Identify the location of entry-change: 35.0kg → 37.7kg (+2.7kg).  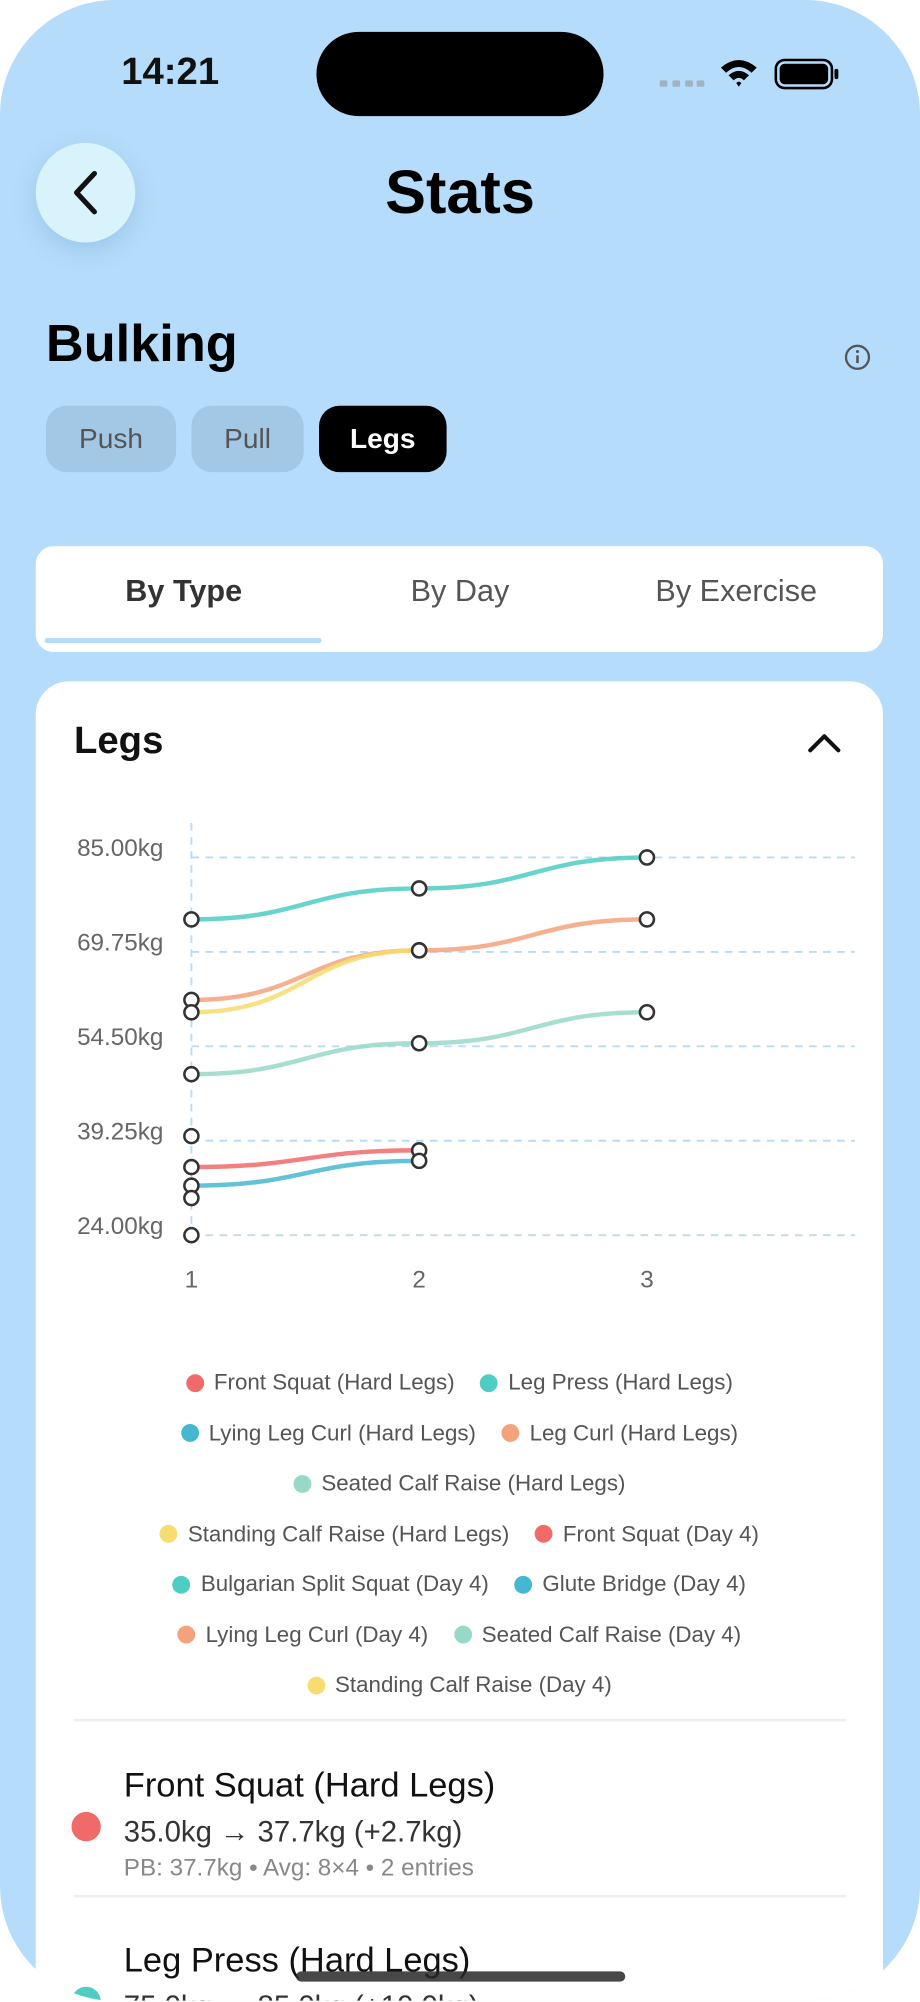
(293, 1831).